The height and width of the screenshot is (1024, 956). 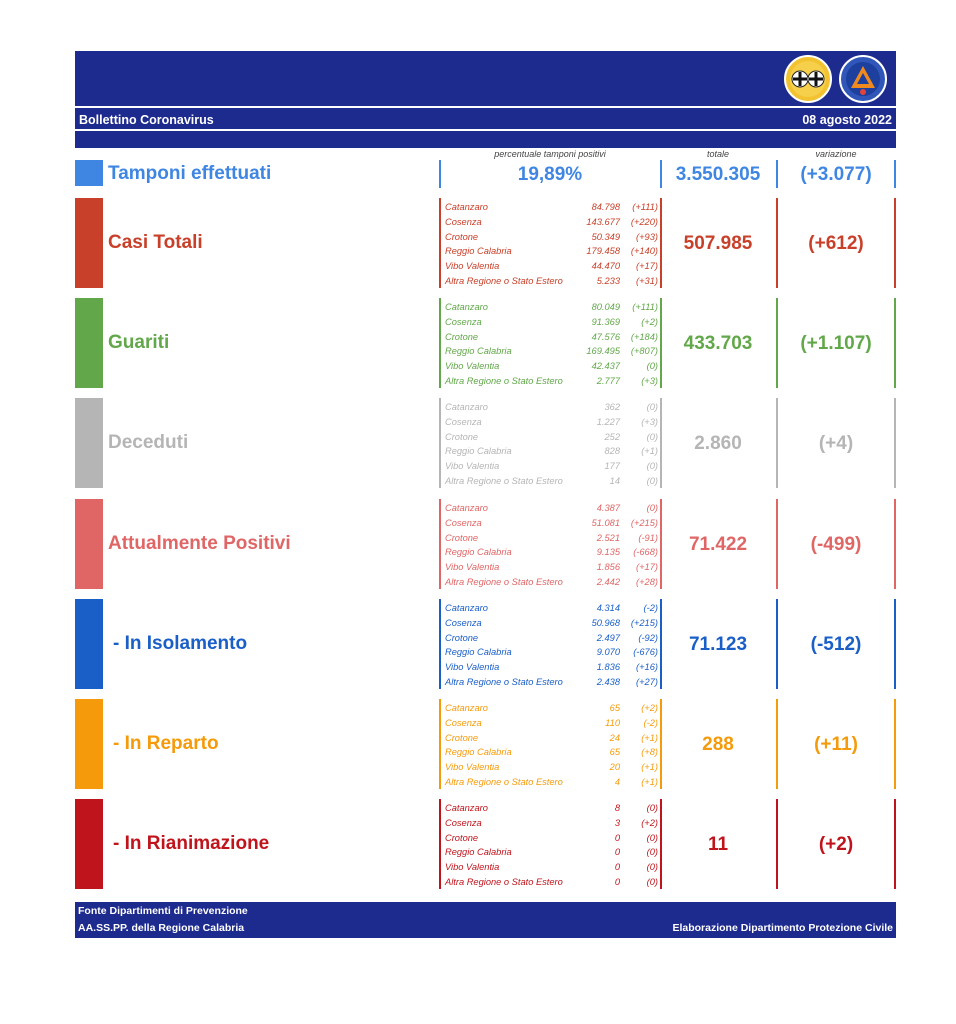 I want to click on province-row: Reggio Calabria 0 (0), so click(x=552, y=852).